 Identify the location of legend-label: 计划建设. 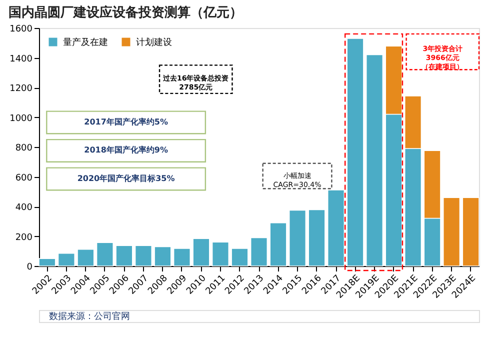
(154, 42).